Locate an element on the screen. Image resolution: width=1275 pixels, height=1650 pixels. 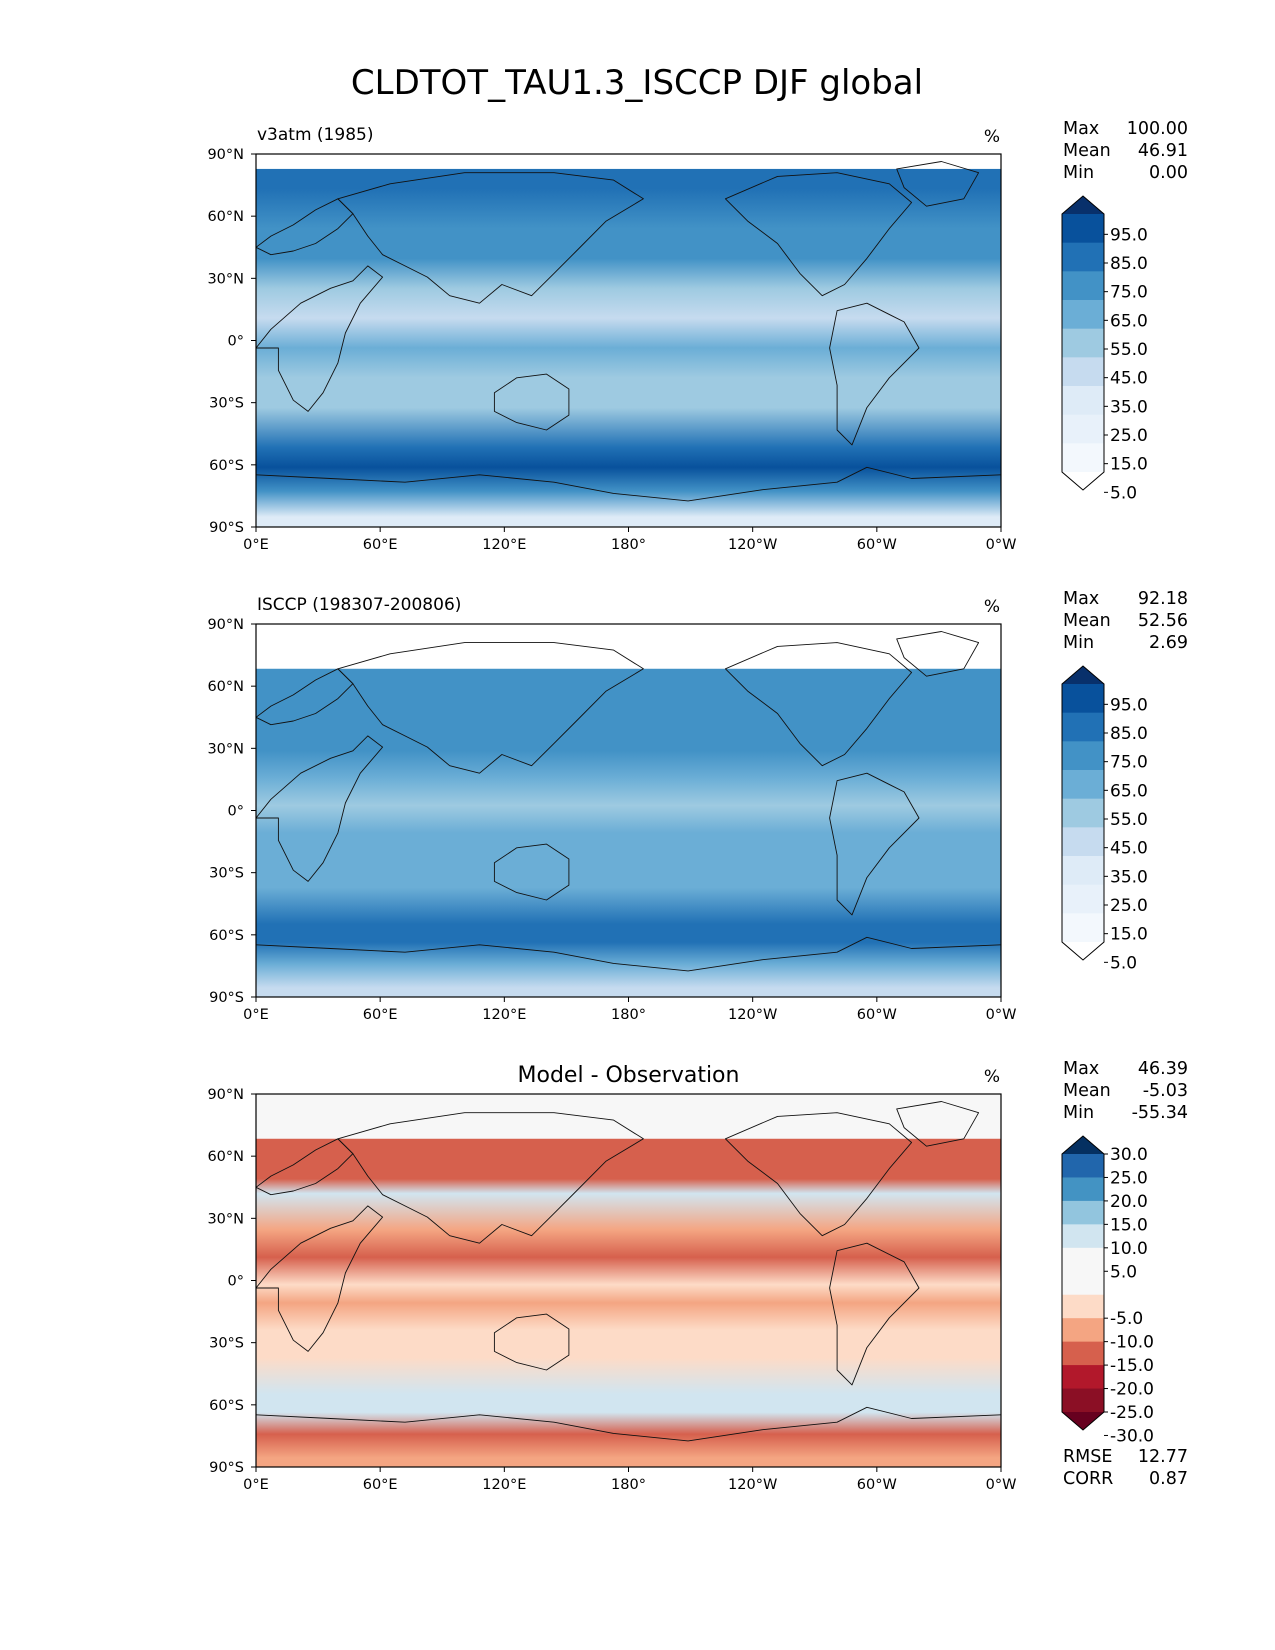
colorbar-tick-label: 10.0 is located at coordinates (1129, 1249).